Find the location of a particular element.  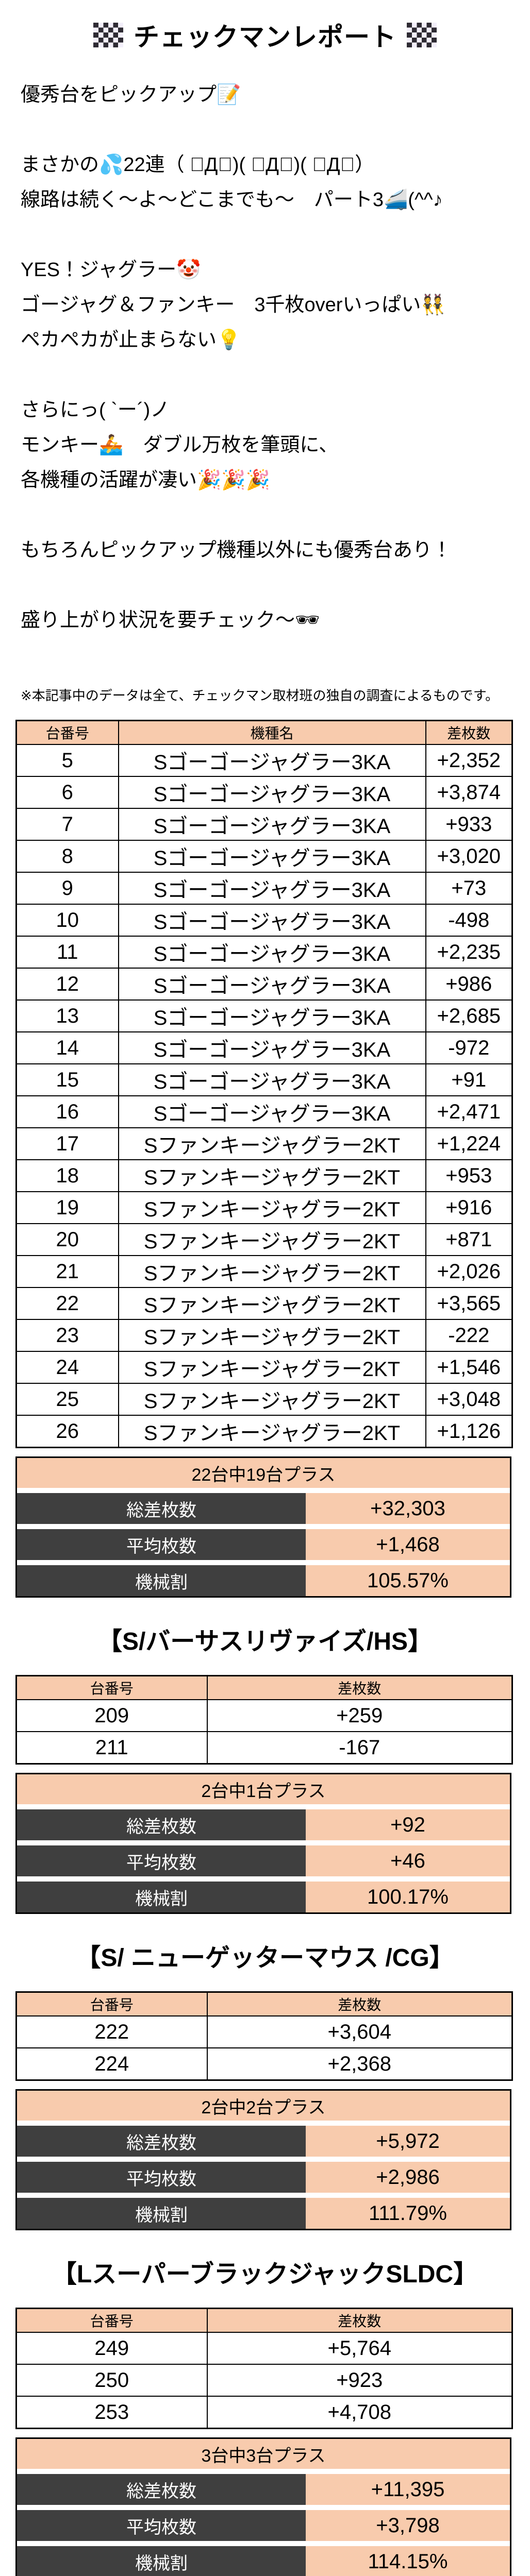

summary-block: 2台中2台プラス 総差枚数 +5,972 平均枚数 +2,986 機械割 111.79% is located at coordinates (263, 2159).